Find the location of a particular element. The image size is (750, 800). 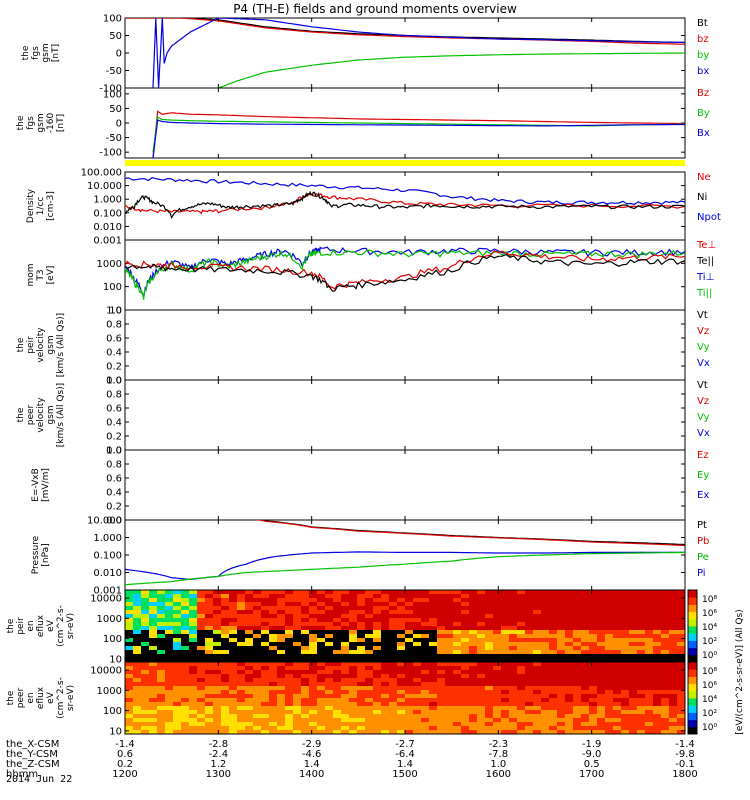

y-tick-label: 10000 is located at coordinates (106, 599).